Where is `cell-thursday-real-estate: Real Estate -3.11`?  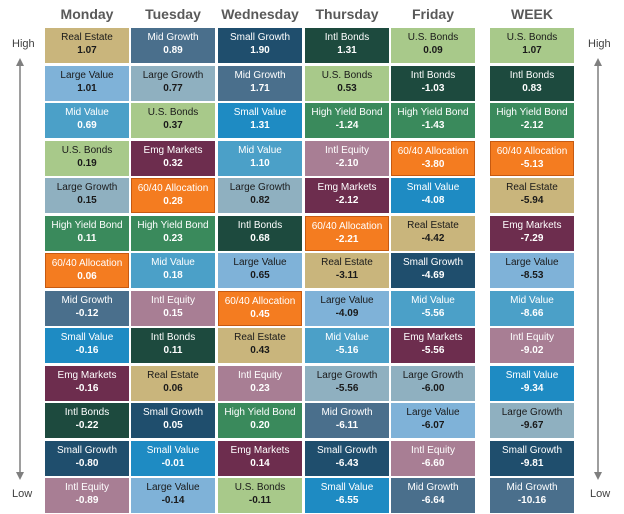
cell-thursday-real-estate: Real Estate -3.11 is located at coordinates (347, 270).